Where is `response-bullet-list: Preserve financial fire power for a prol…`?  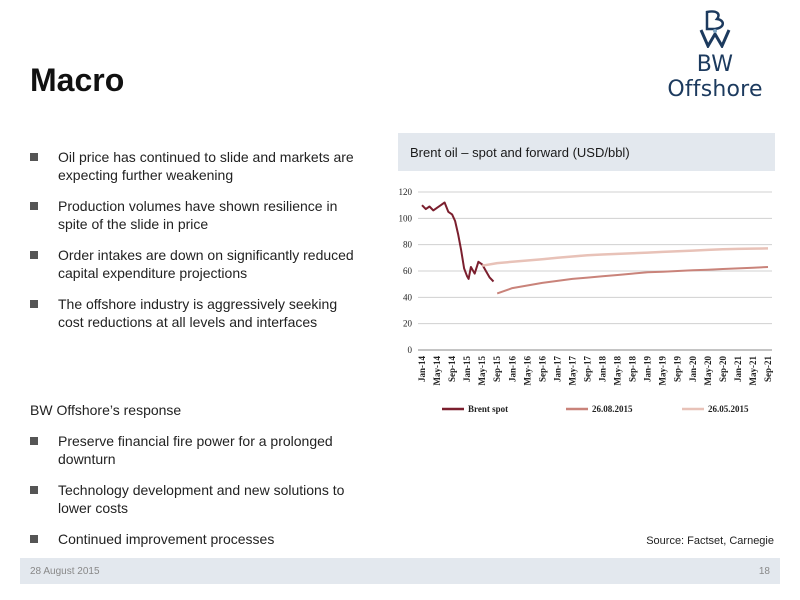
response-bullet-list: Preserve financial fire power for a prol… is located at coordinates (195, 496).